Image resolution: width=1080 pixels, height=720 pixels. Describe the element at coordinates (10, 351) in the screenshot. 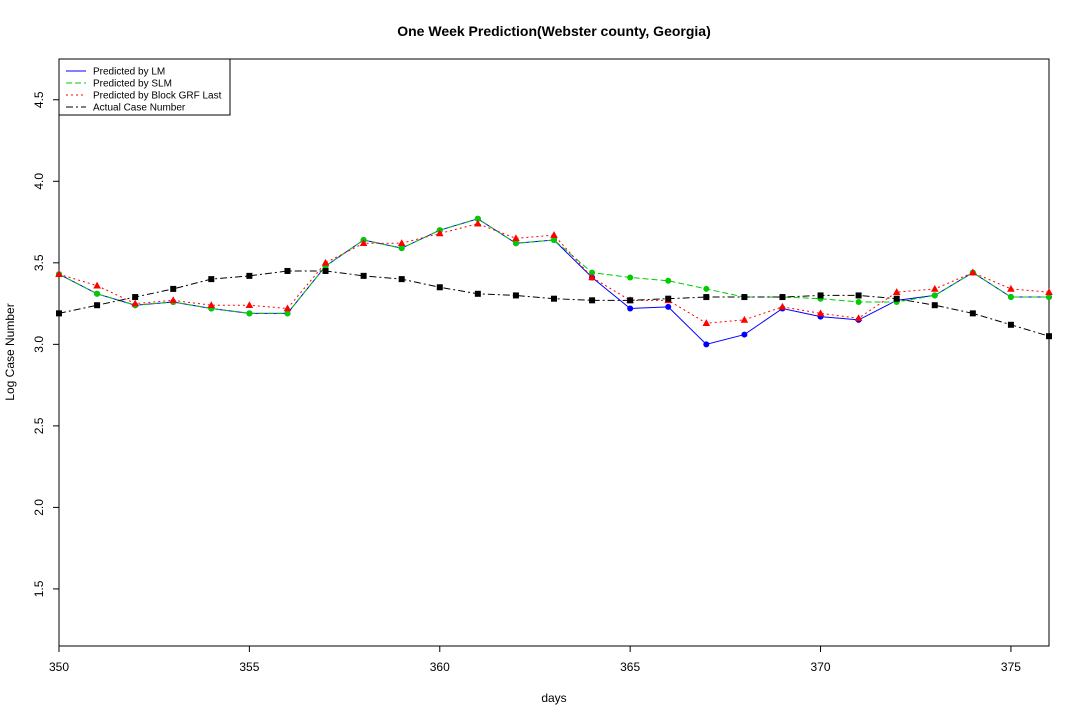

I see `y-axis-label: Log Case Number` at that location.